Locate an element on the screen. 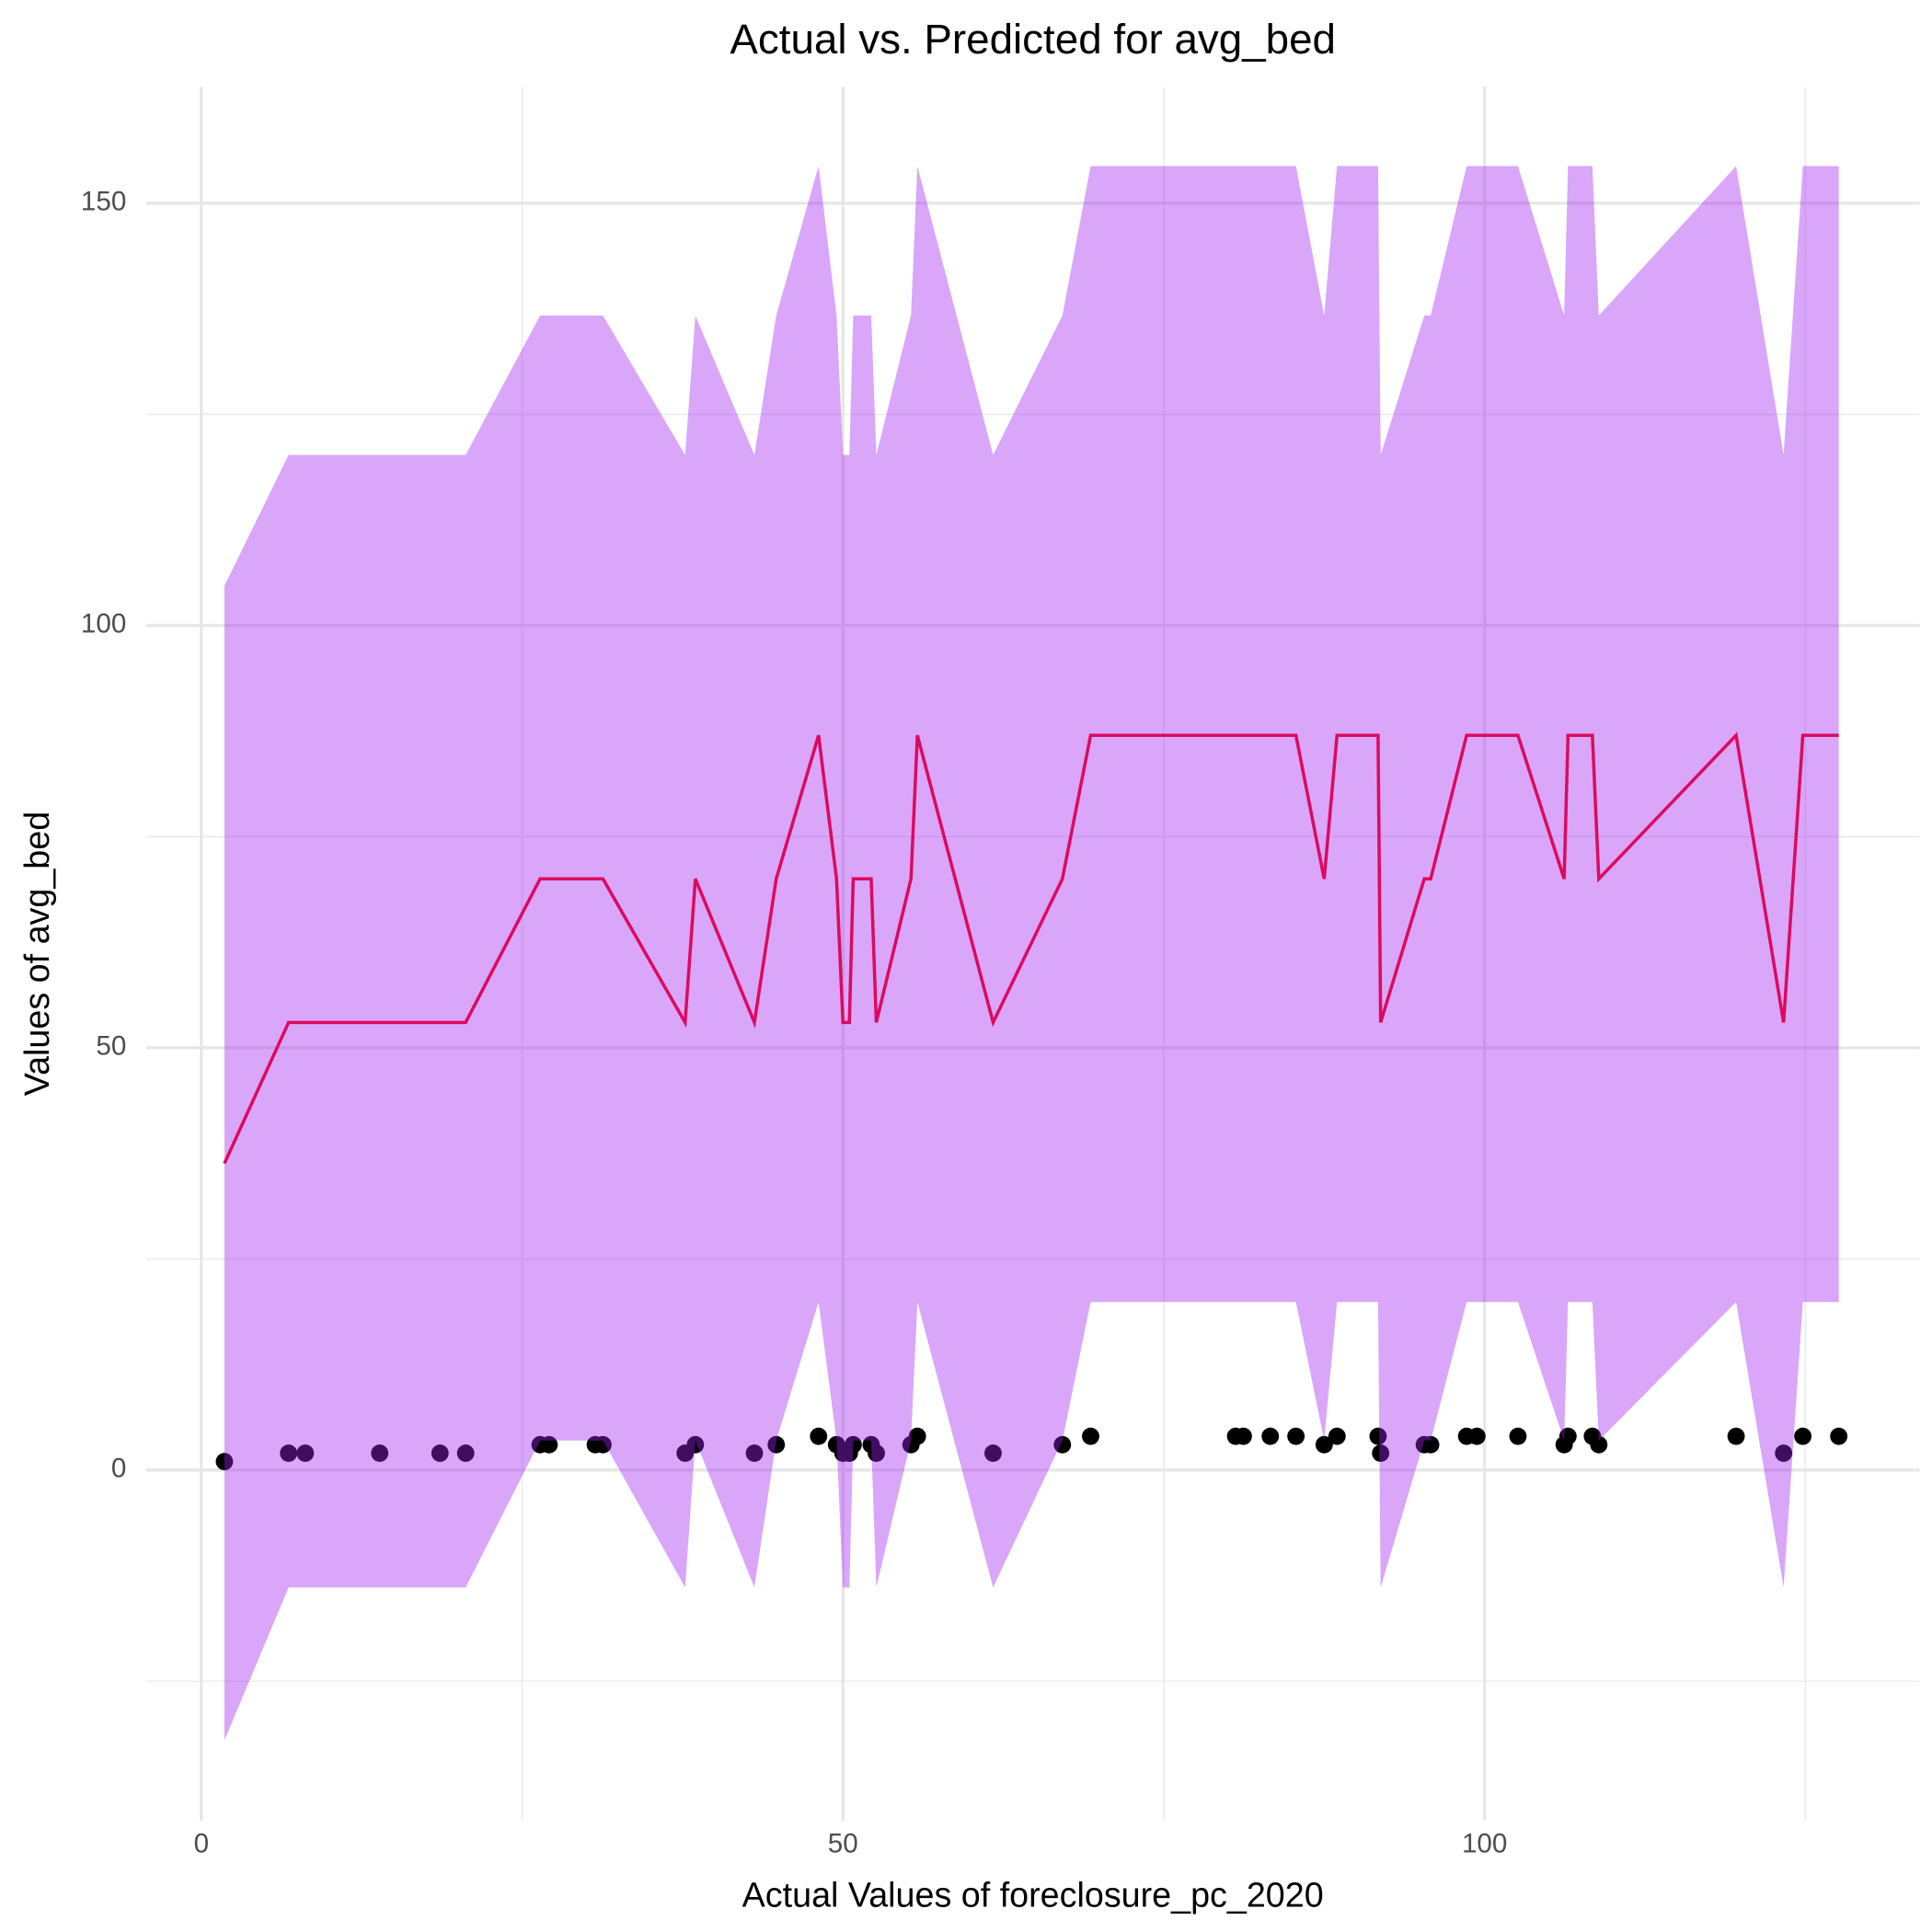  x-axis-label: Actual Values of foreclosure_pc_2020 is located at coordinates (1033, 1894).